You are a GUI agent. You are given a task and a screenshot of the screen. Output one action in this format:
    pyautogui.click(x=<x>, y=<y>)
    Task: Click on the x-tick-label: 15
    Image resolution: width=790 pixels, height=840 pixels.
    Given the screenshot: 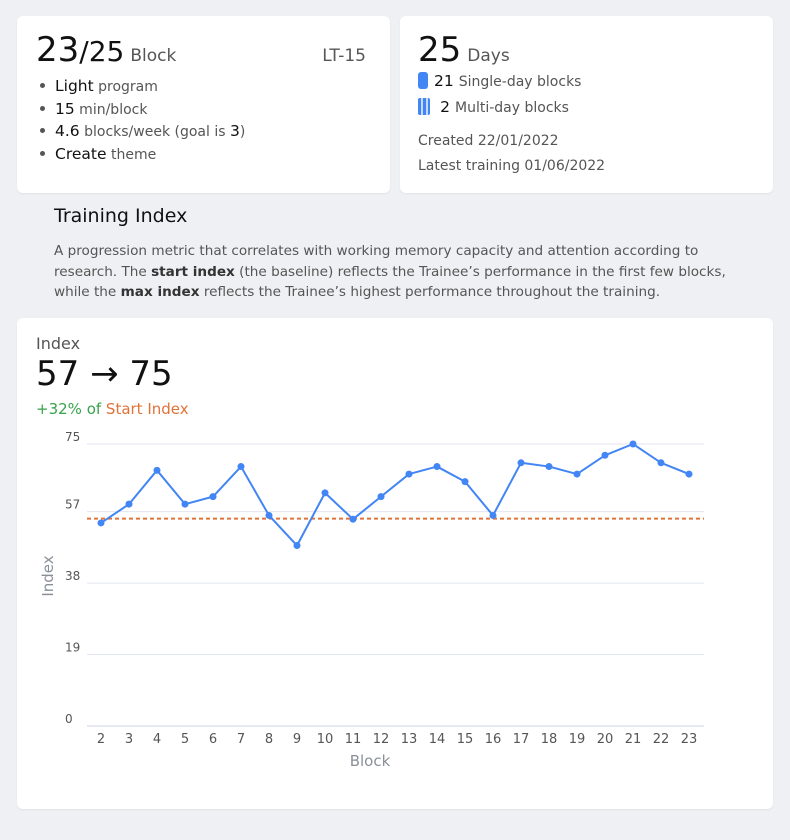 What is the action you would take?
    pyautogui.click(x=465, y=739)
    